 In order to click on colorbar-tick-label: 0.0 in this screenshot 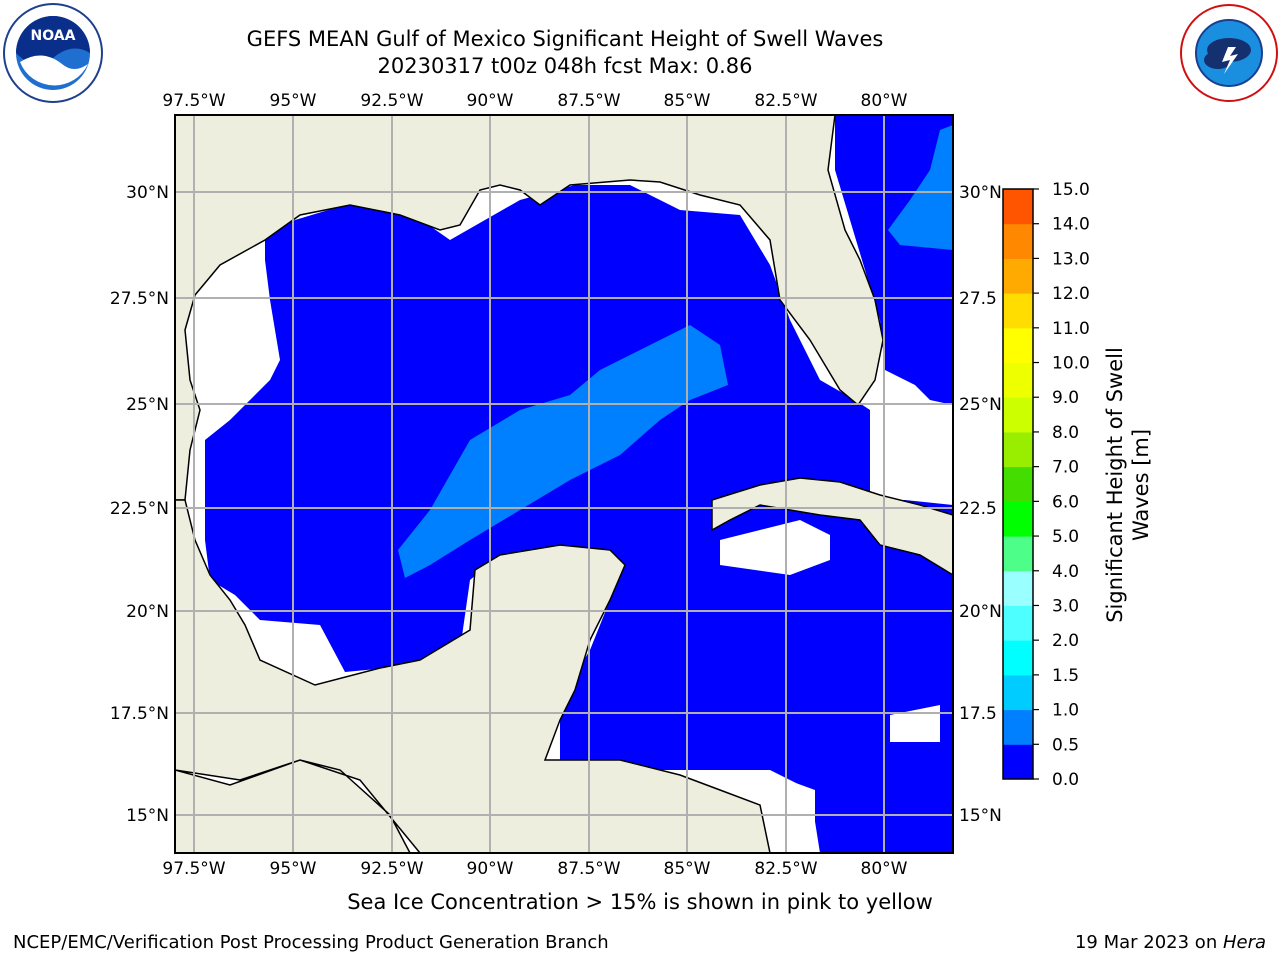, I will do `click(1065, 780)`.